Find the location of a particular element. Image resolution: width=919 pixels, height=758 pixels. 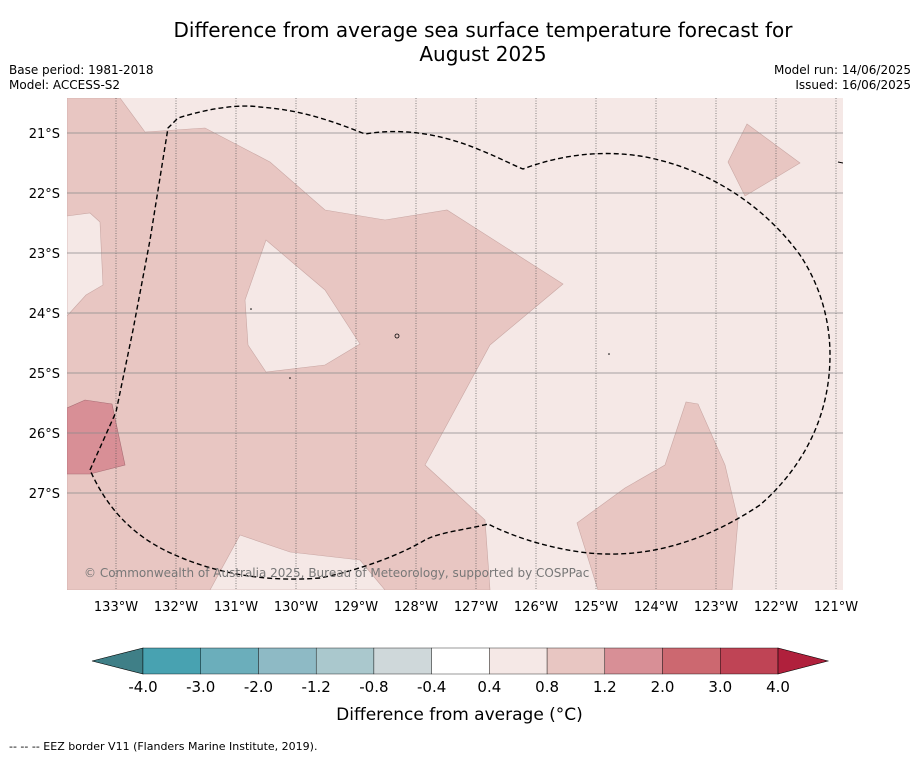

colorbar-under-arrow is located at coordinates (117, 661).